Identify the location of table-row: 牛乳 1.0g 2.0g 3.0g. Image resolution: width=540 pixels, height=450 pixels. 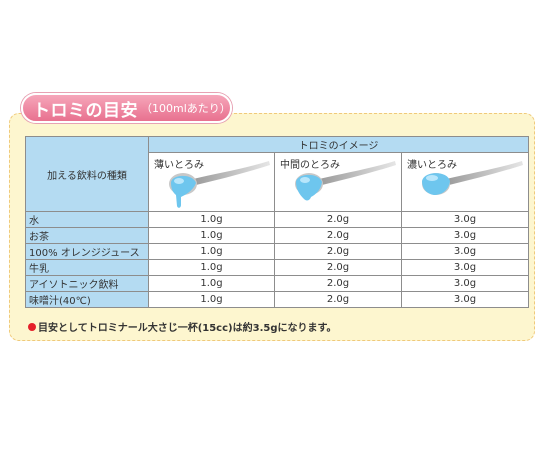
(277, 267).